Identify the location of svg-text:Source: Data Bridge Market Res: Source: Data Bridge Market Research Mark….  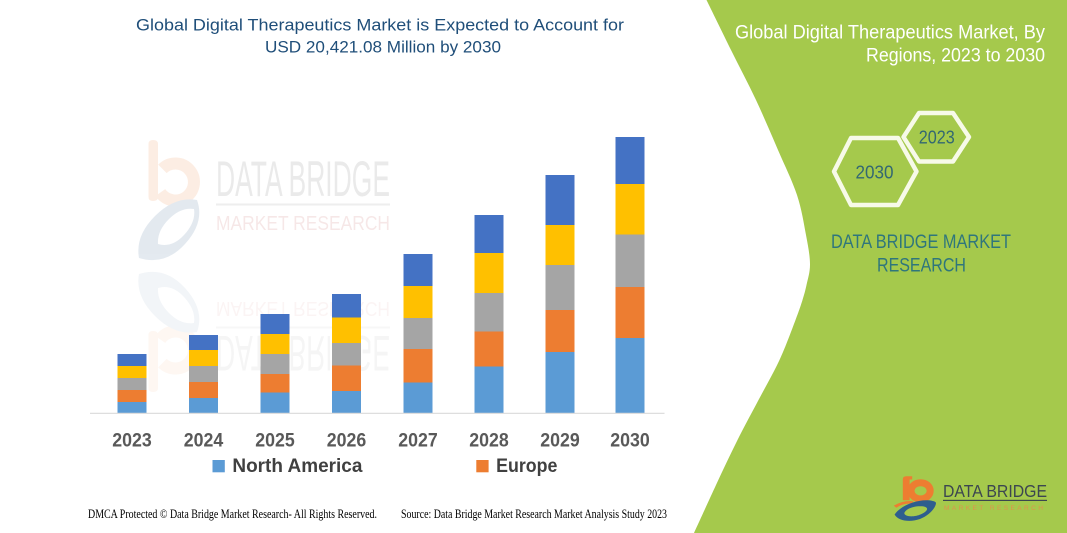
(534, 514).